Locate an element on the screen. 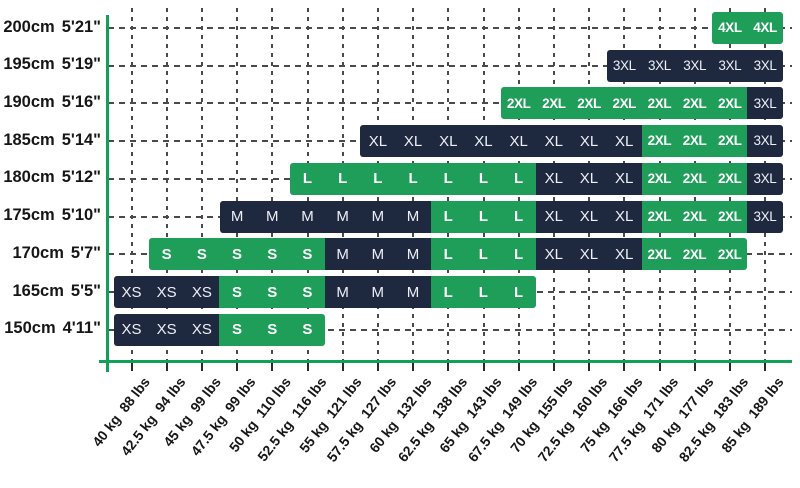 The height and width of the screenshot is (488, 800). y-axis-label: 185cm 5'14" is located at coordinates (50, 140).